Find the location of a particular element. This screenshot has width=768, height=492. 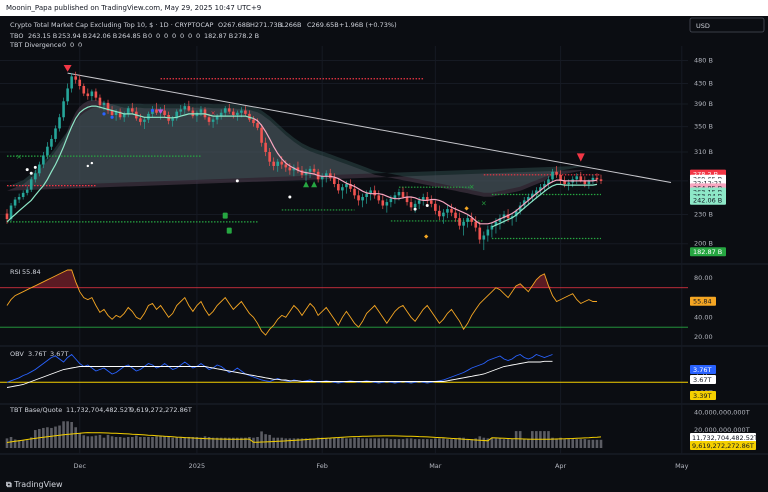

white-dot-marker is located at coordinates (237, 181).